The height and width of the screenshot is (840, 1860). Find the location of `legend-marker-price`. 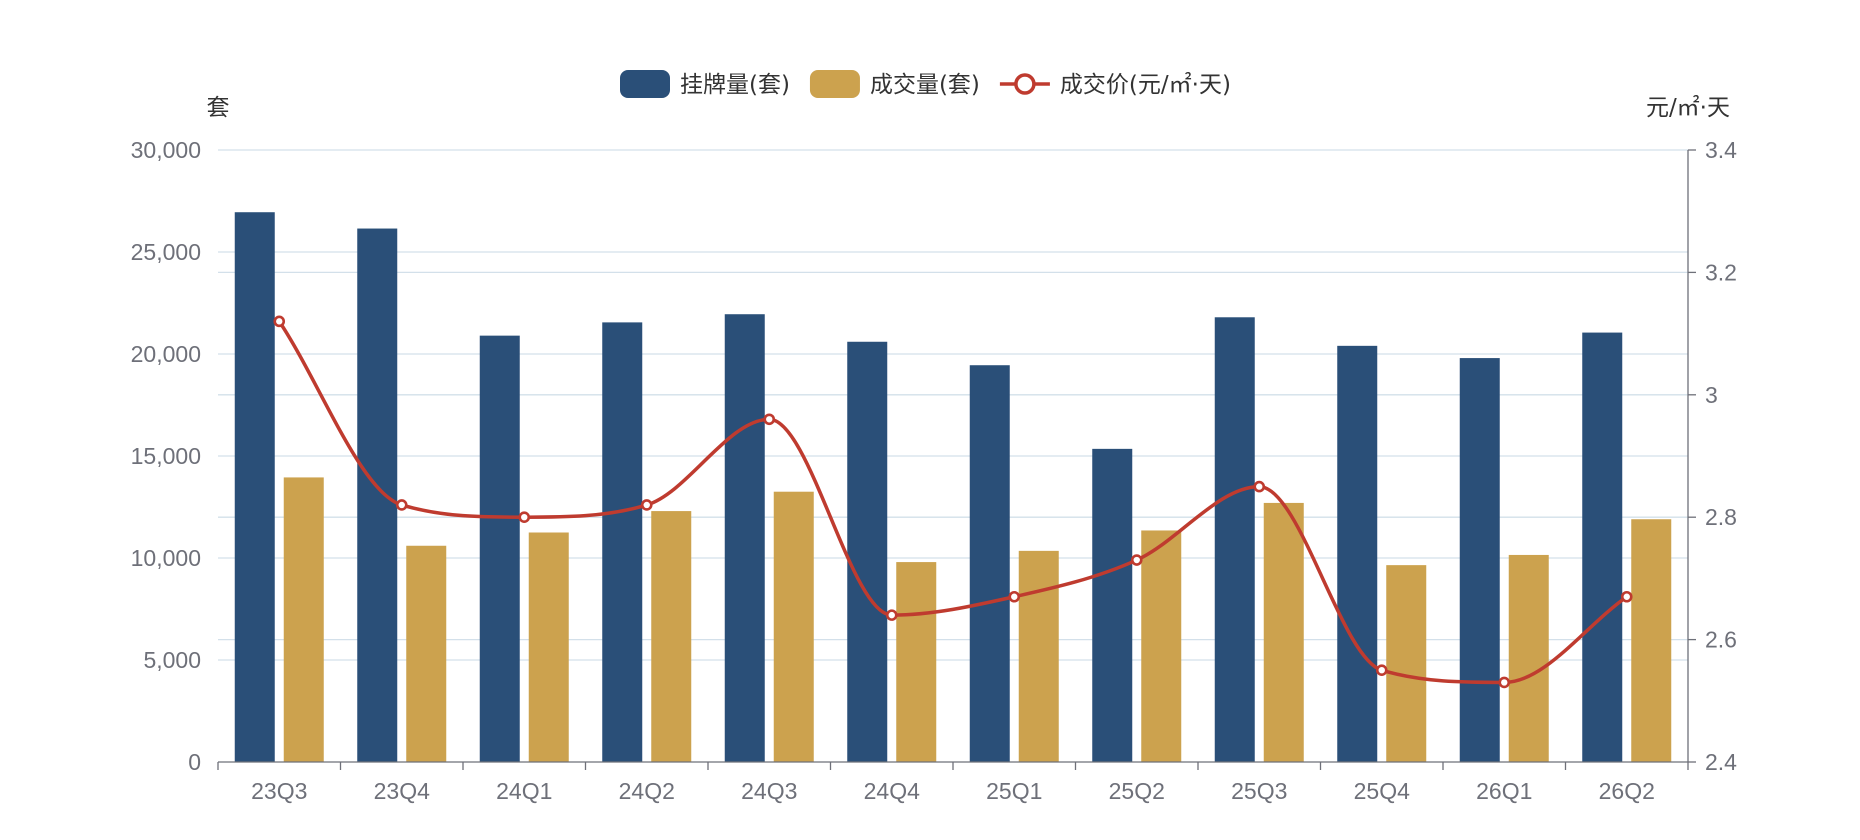

legend-marker-price is located at coordinates (1025, 84).